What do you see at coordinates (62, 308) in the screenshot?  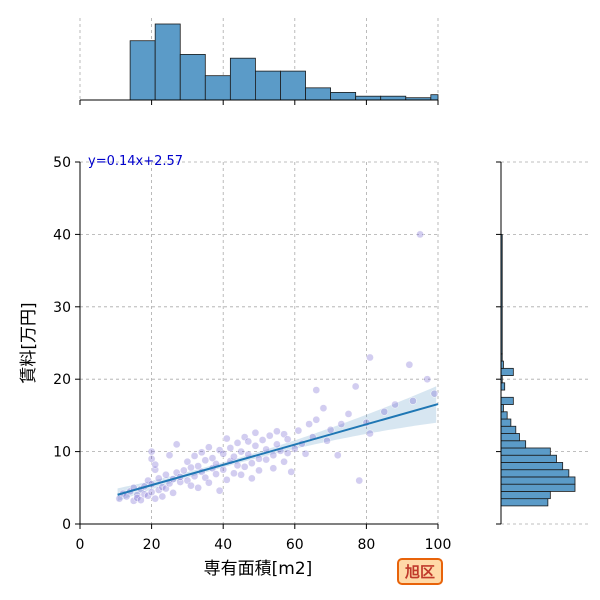 I see `y-tick-label: 30` at bounding box center [62, 308].